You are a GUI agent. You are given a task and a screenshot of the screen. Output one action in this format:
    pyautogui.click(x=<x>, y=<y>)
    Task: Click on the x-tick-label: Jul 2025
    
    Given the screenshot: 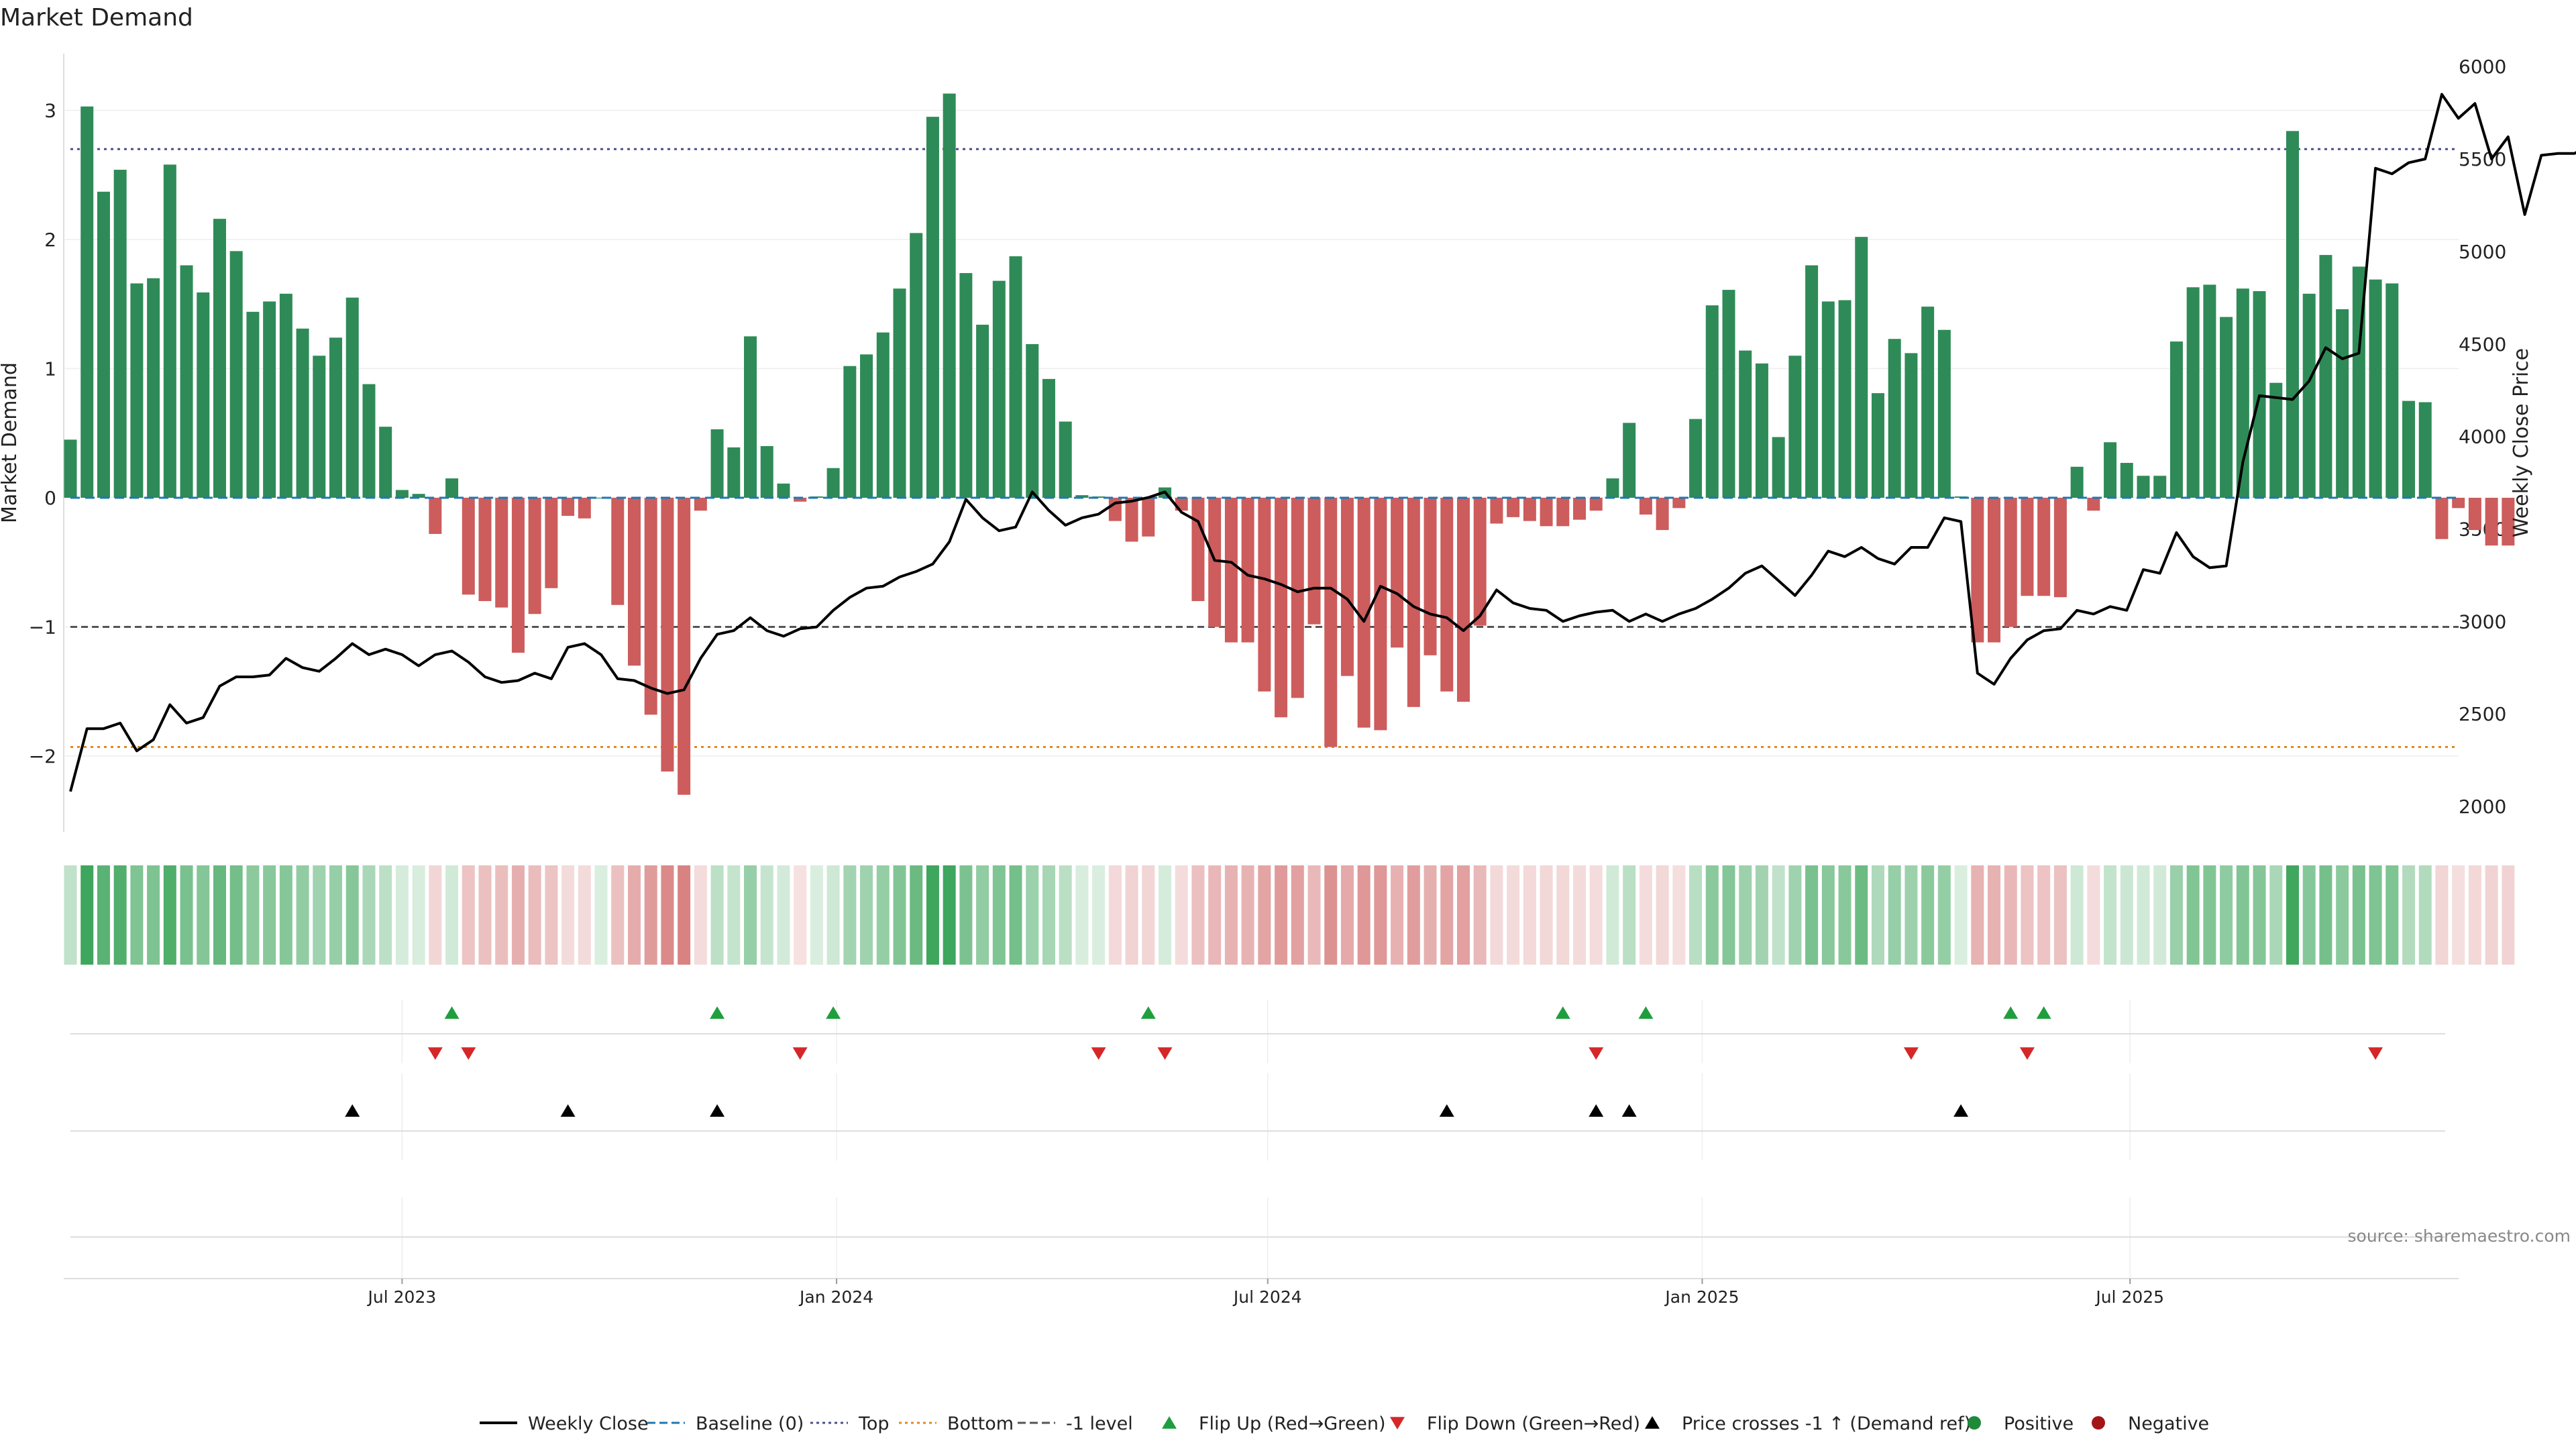 What is the action you would take?
    pyautogui.click(x=2129, y=1297)
    